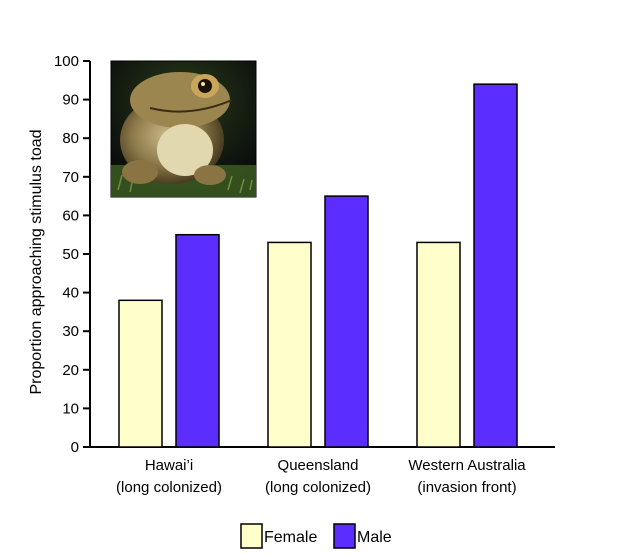  I want to click on y-tick-label: 0, so click(75, 447).